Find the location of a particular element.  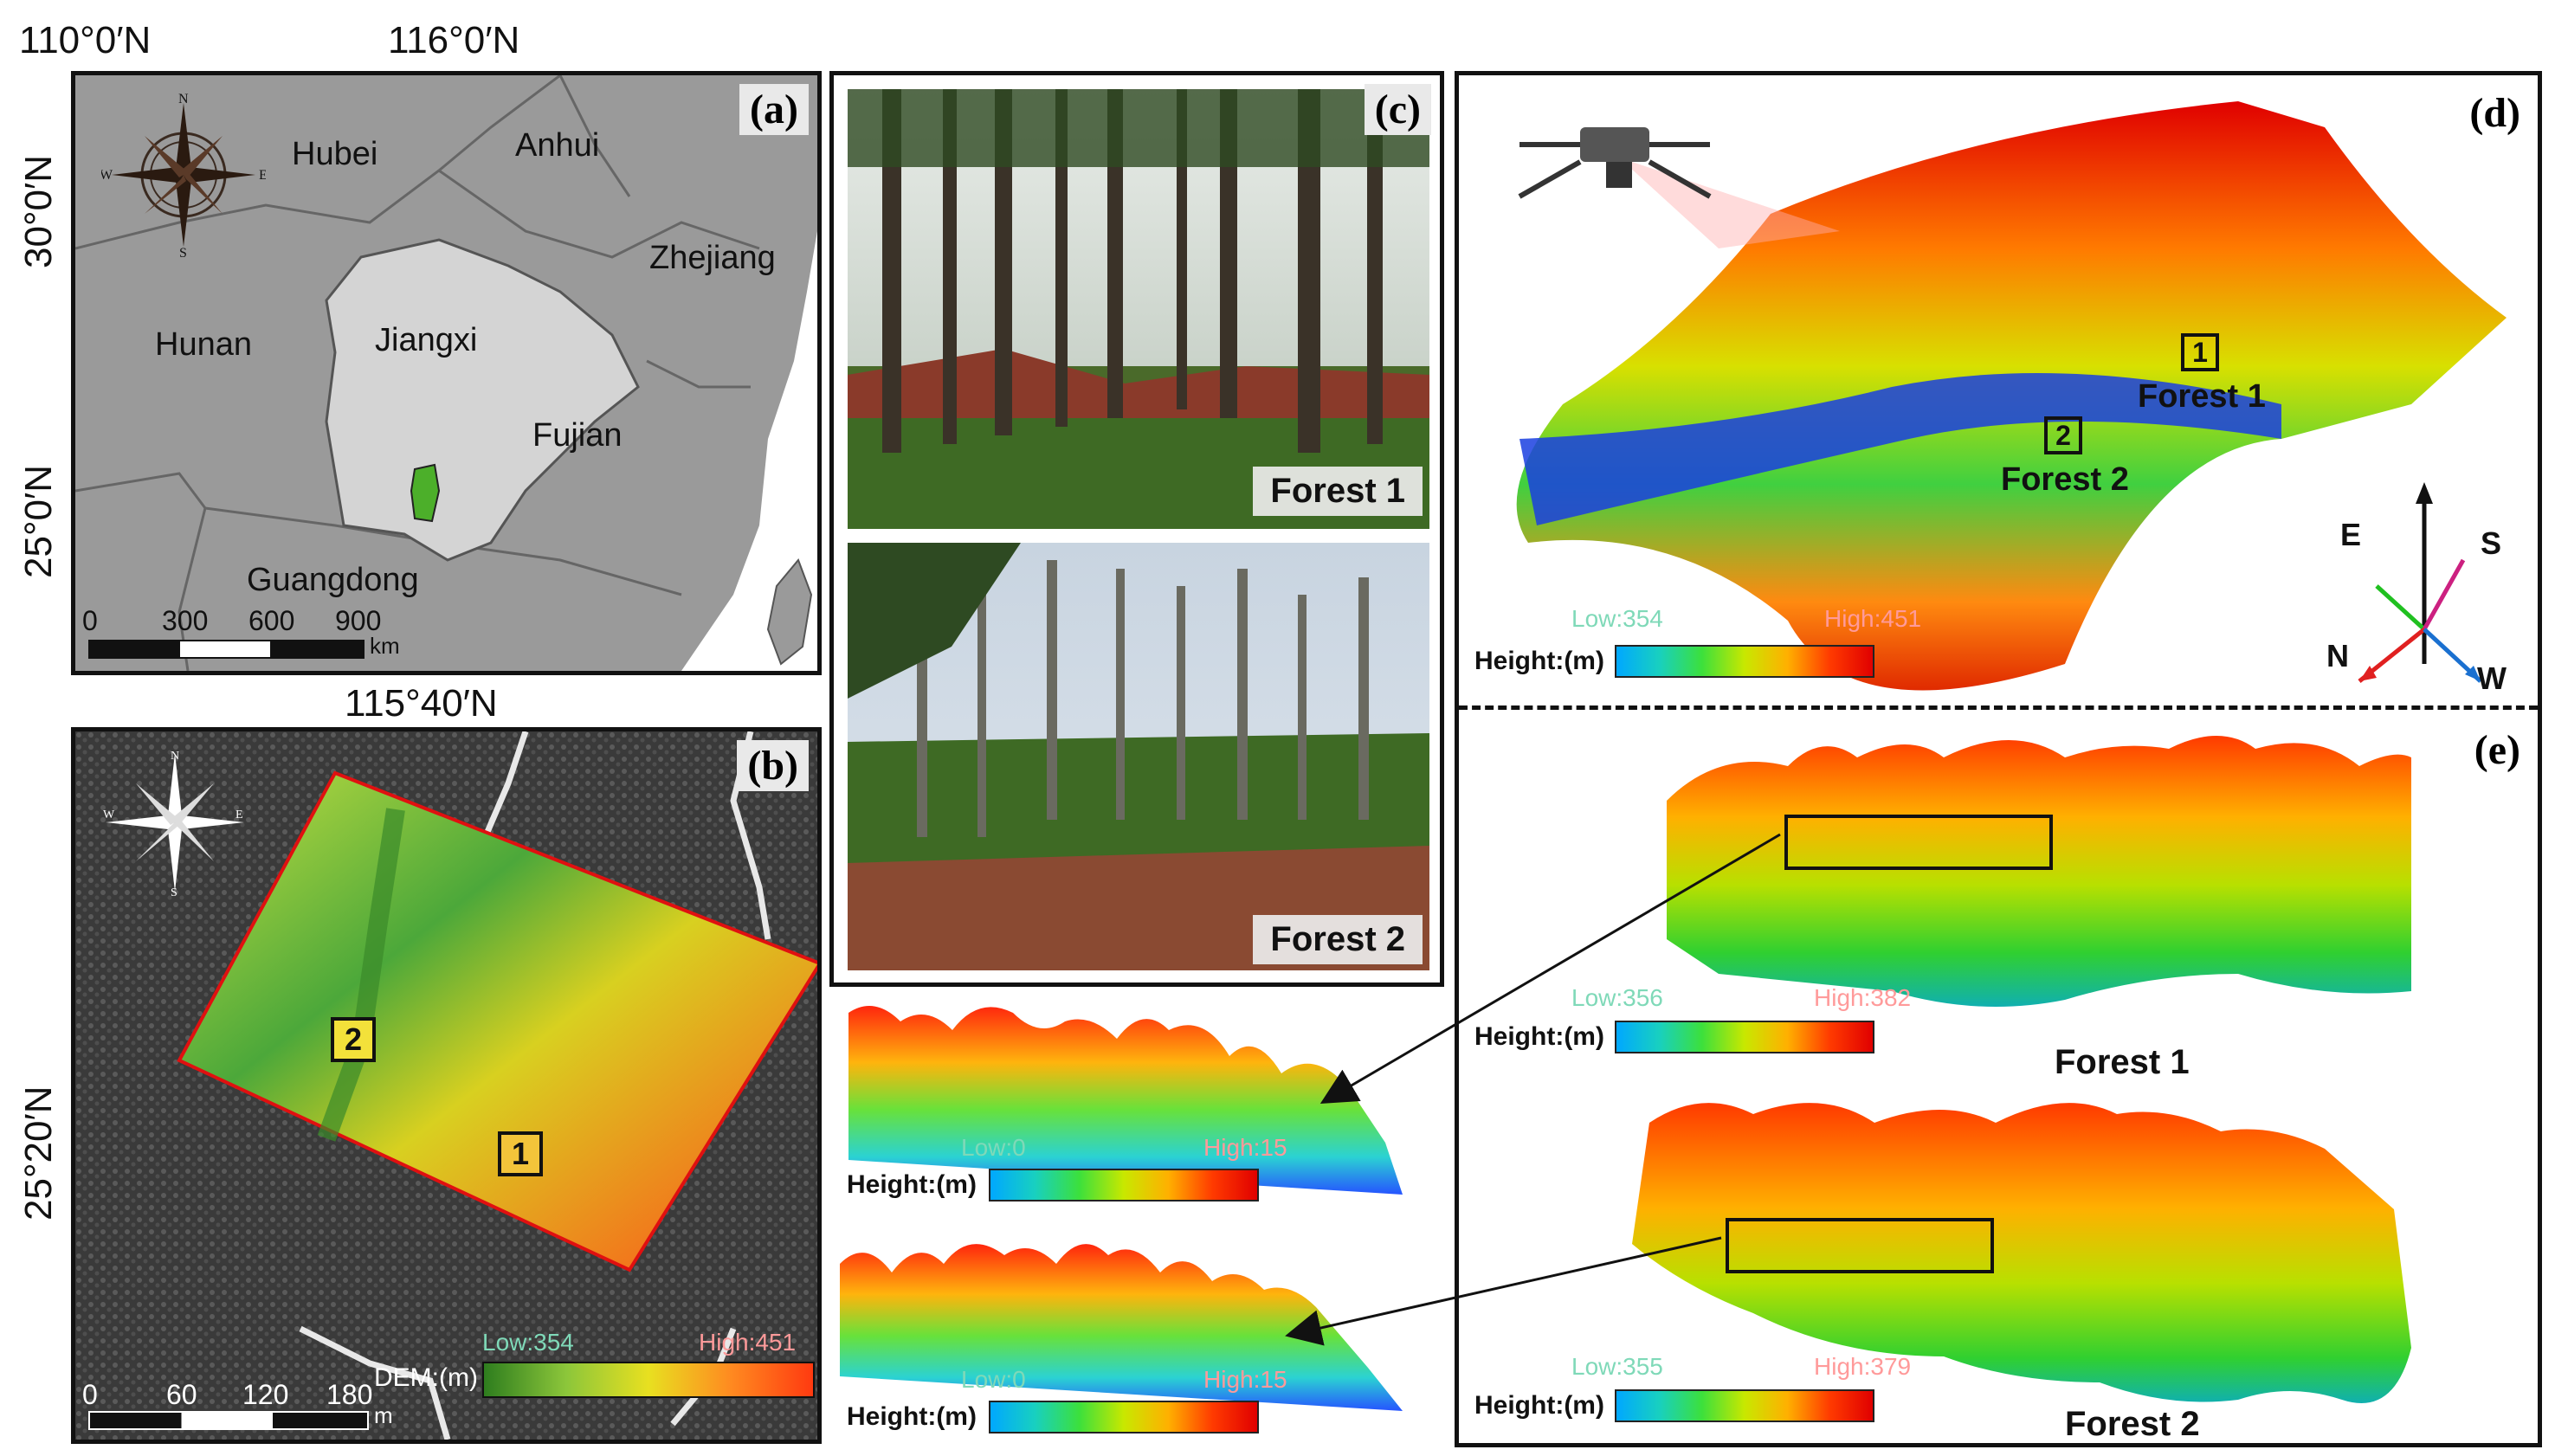

forest-2-profile is located at coordinates (1121, 1327).